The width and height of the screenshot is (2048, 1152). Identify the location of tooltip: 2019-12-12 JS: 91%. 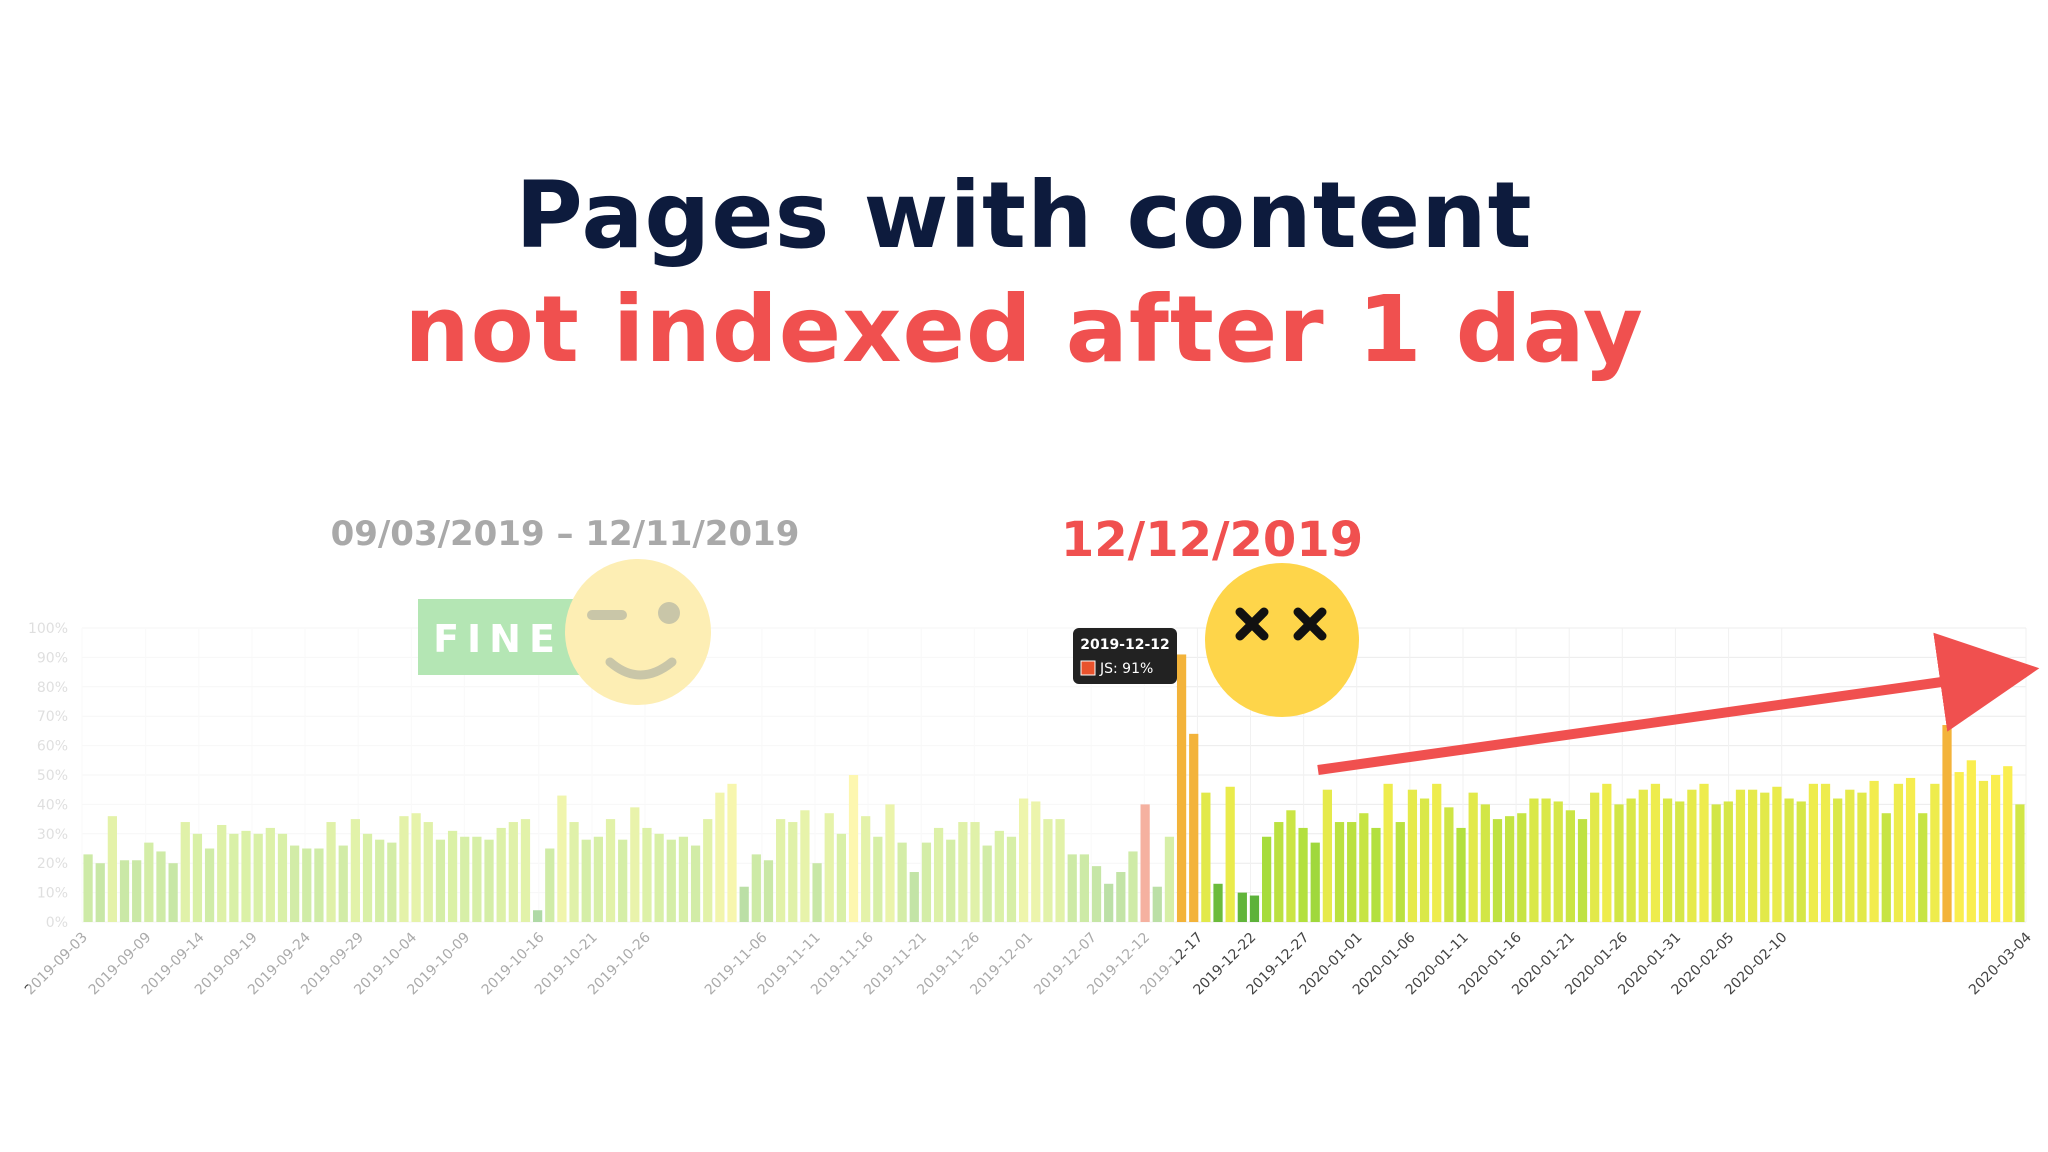
(1125, 656).